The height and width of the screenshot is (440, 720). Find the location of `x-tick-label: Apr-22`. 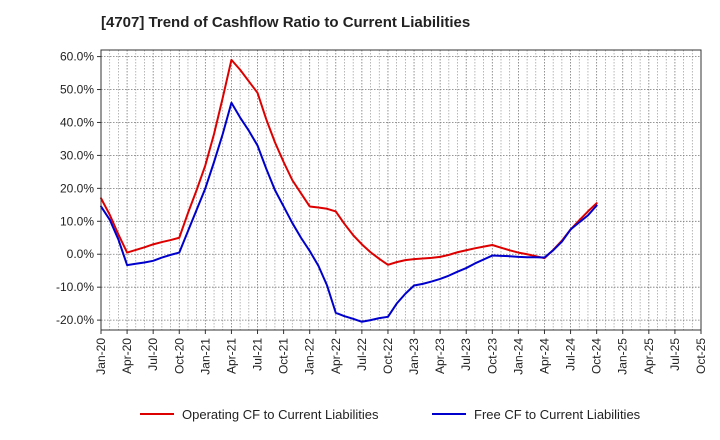

x-tick-label: Apr-22 is located at coordinates (336, 356).